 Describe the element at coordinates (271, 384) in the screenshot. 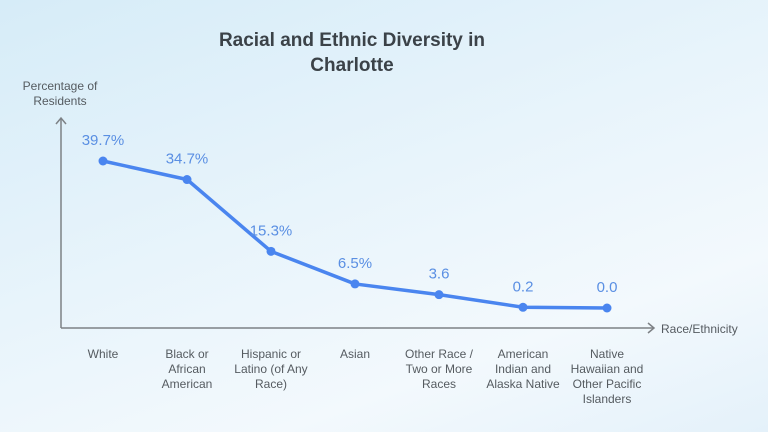

I see `x-tick-label: Race)` at that location.